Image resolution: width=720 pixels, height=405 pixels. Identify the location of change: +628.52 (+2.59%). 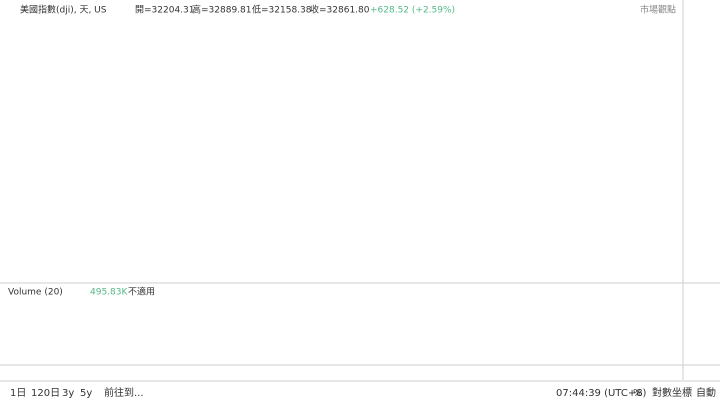
(412, 11).